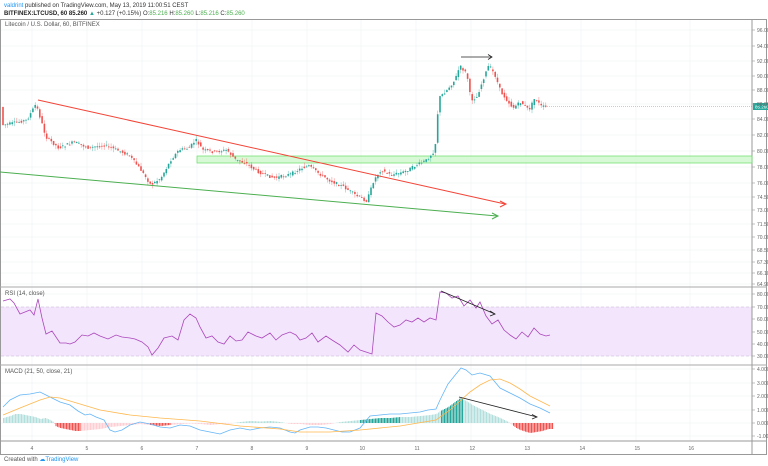 The height and width of the screenshot is (466, 768). Describe the element at coordinates (762, 345) in the screenshot. I see `svg-text: 40.0000` at that location.